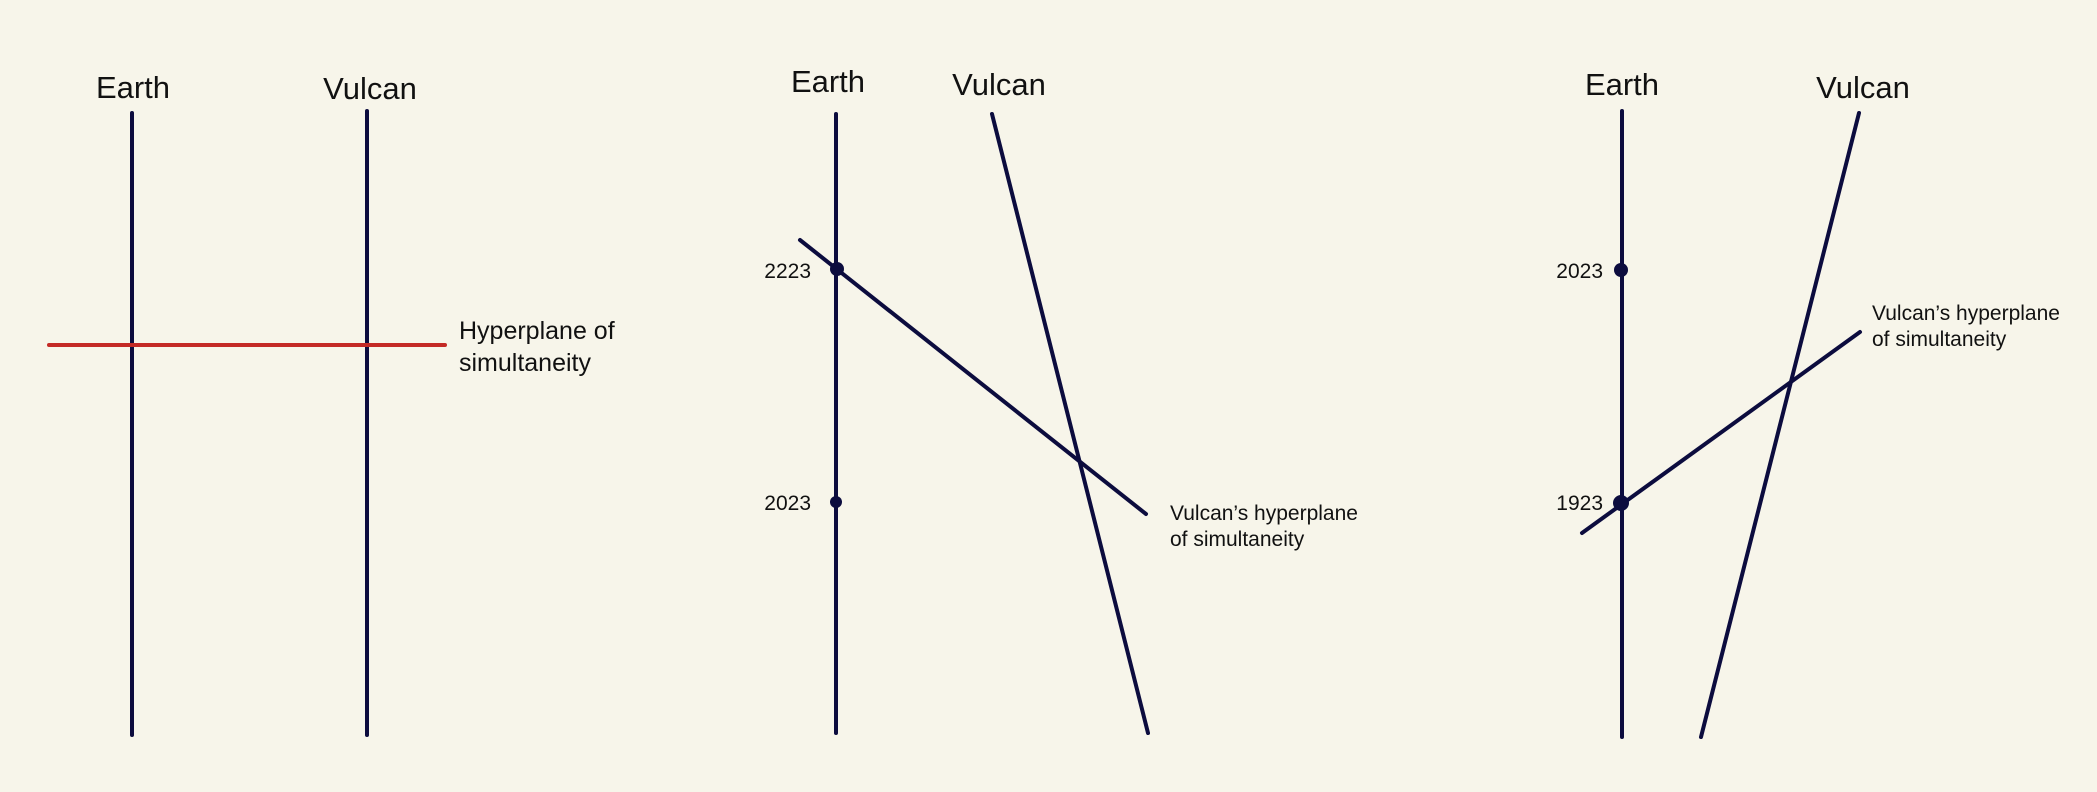 Image resolution: width=2097 pixels, height=792 pixels. Describe the element at coordinates (525, 363) in the screenshot. I see `hyperplane-label-line-2: simultaneity` at that location.